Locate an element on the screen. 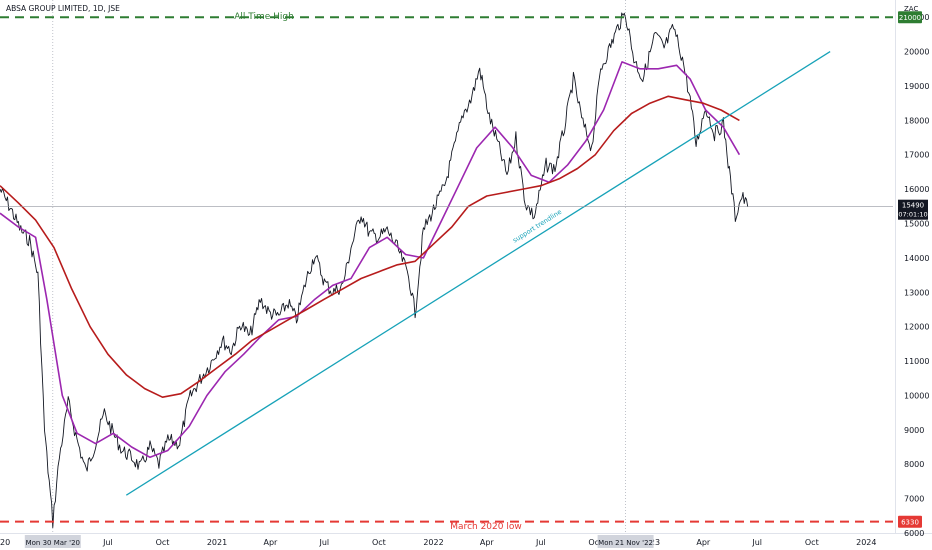 The width and height of the screenshot is (932, 550). price-tick-label: 9000 is located at coordinates (914, 430).